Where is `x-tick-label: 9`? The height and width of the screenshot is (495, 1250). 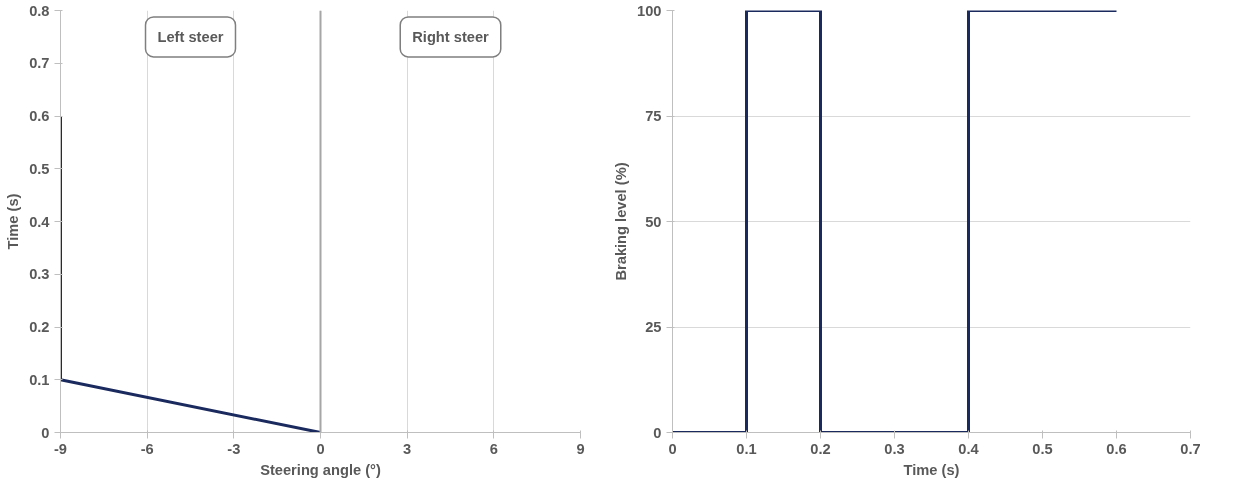 x-tick-label: 9 is located at coordinates (580, 448).